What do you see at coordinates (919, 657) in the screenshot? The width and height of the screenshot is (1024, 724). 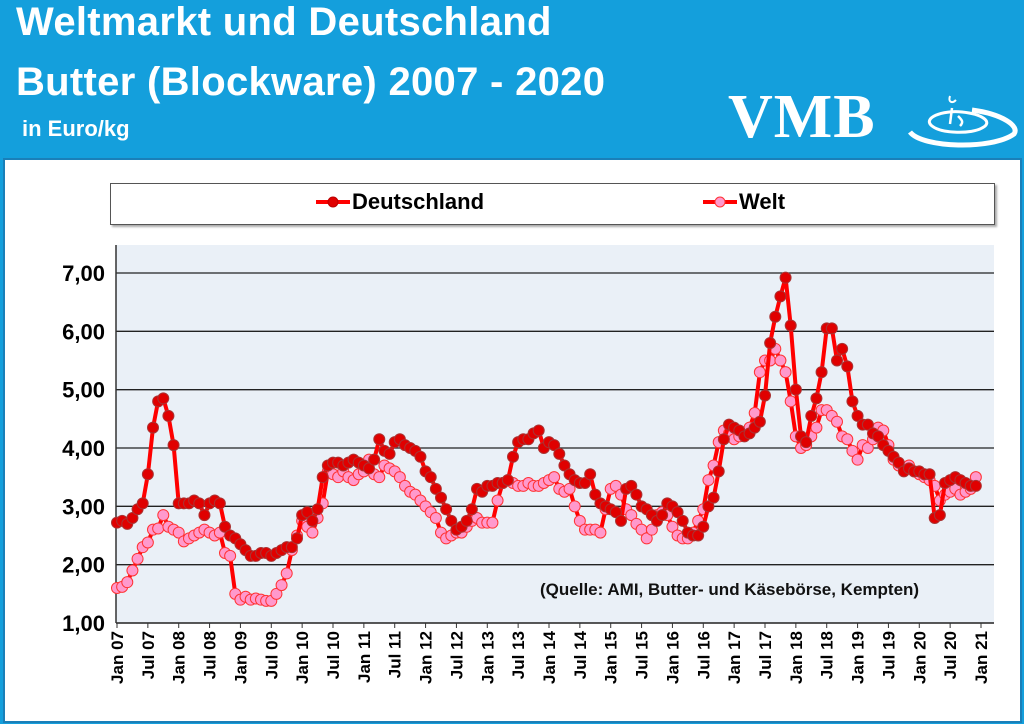 I see `x-tick-label: Jan 20` at bounding box center [919, 657].